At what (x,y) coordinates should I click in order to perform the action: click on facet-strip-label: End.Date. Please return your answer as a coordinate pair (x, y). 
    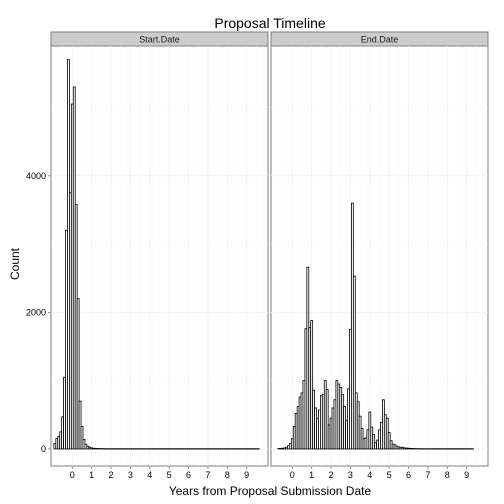
    Looking at the image, I should click on (380, 40).